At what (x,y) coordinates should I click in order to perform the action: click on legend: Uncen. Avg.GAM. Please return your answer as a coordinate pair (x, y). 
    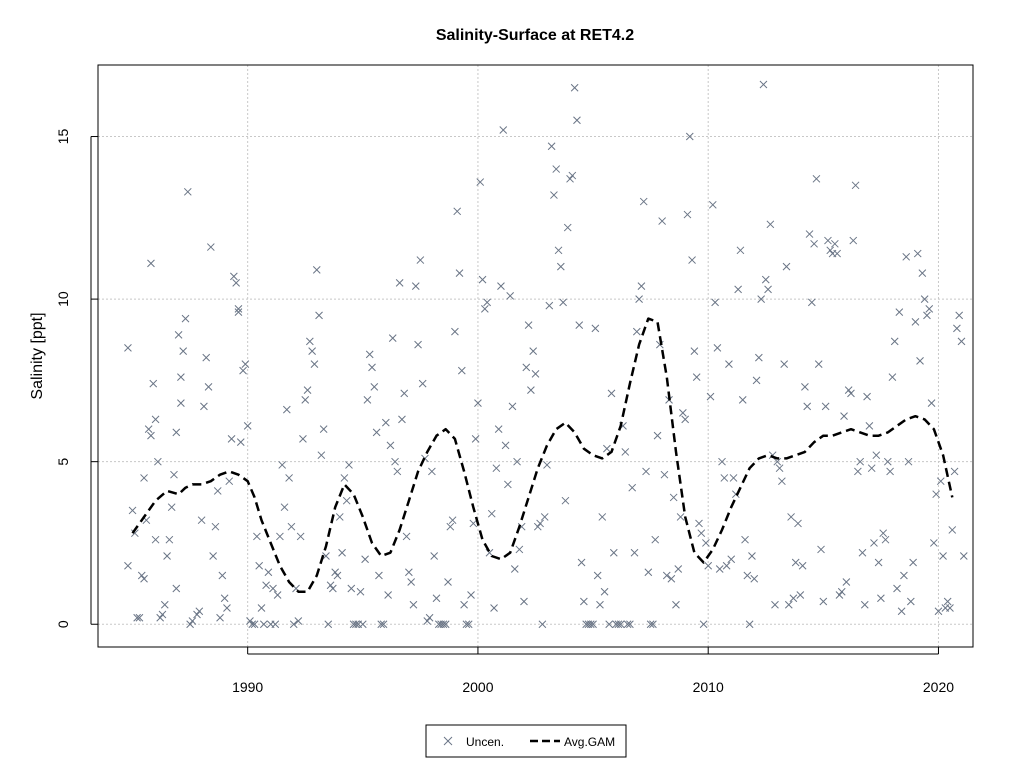
    Looking at the image, I should click on (526, 741).